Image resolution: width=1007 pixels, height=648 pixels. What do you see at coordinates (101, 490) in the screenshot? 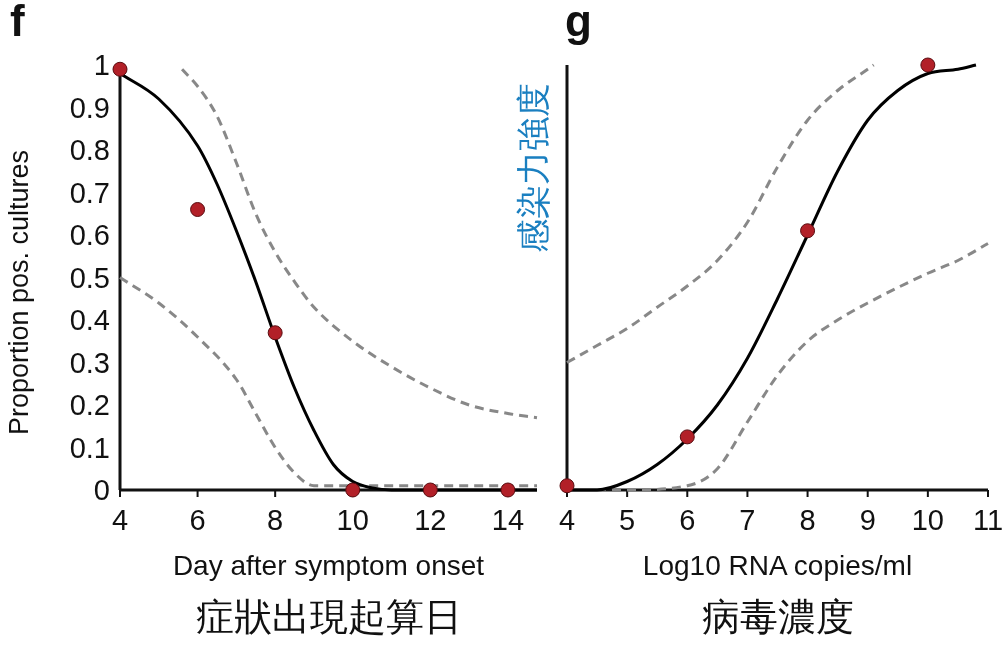
I see `y-tick-label: 0` at bounding box center [101, 490].